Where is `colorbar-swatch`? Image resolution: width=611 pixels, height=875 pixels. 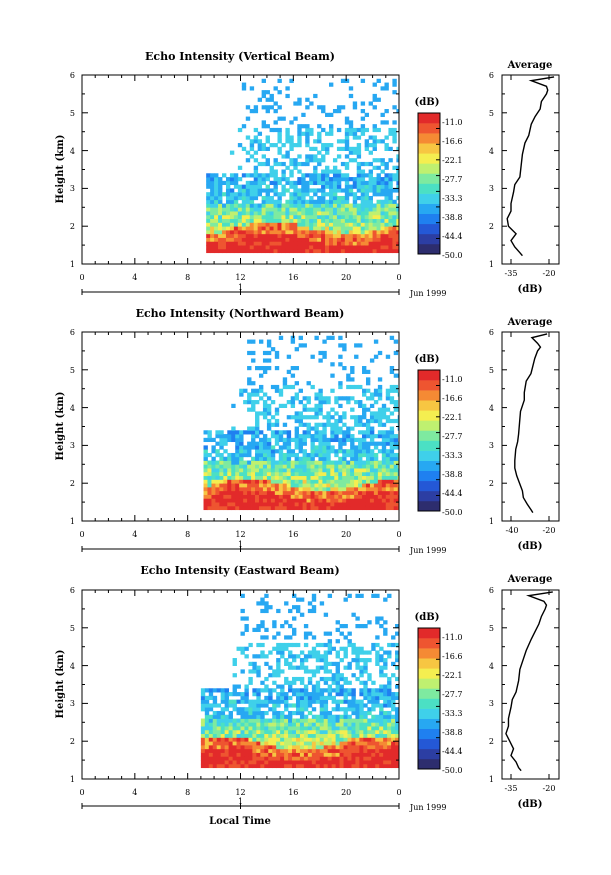
colorbar-swatch is located at coordinates (429, 138).